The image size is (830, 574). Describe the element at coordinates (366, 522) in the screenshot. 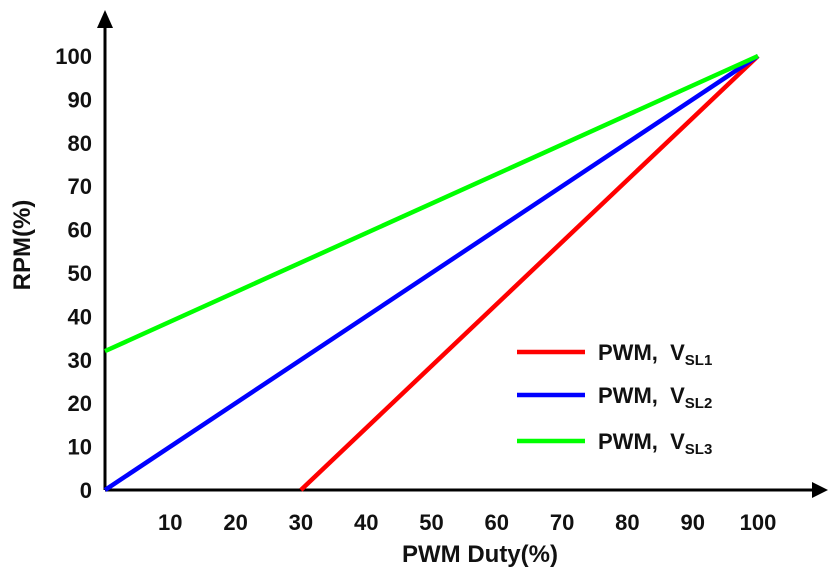

I see `x-tick-label: 40` at that location.